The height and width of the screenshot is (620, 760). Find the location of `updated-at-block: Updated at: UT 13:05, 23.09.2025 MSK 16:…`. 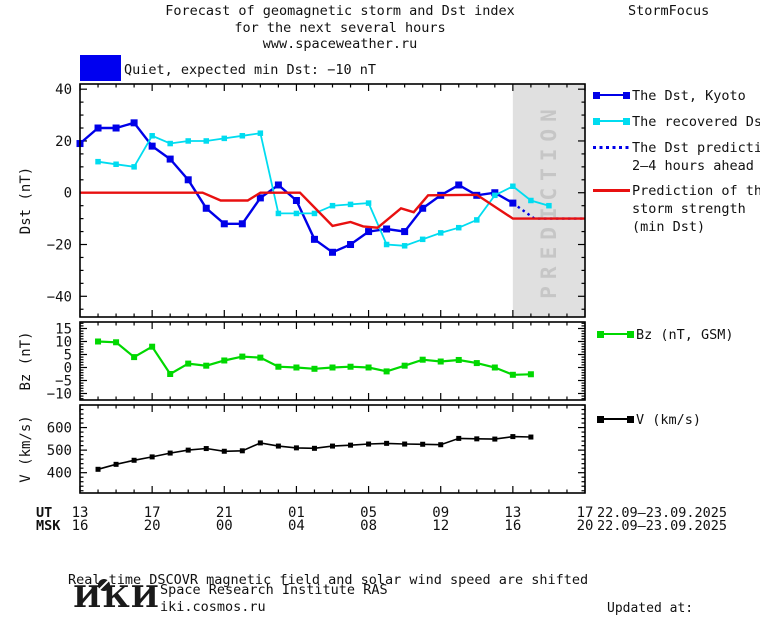

updated-at-block: Updated at: UT 13:05, 23.09.2025 MSK 16:… is located at coordinates (679, 594).